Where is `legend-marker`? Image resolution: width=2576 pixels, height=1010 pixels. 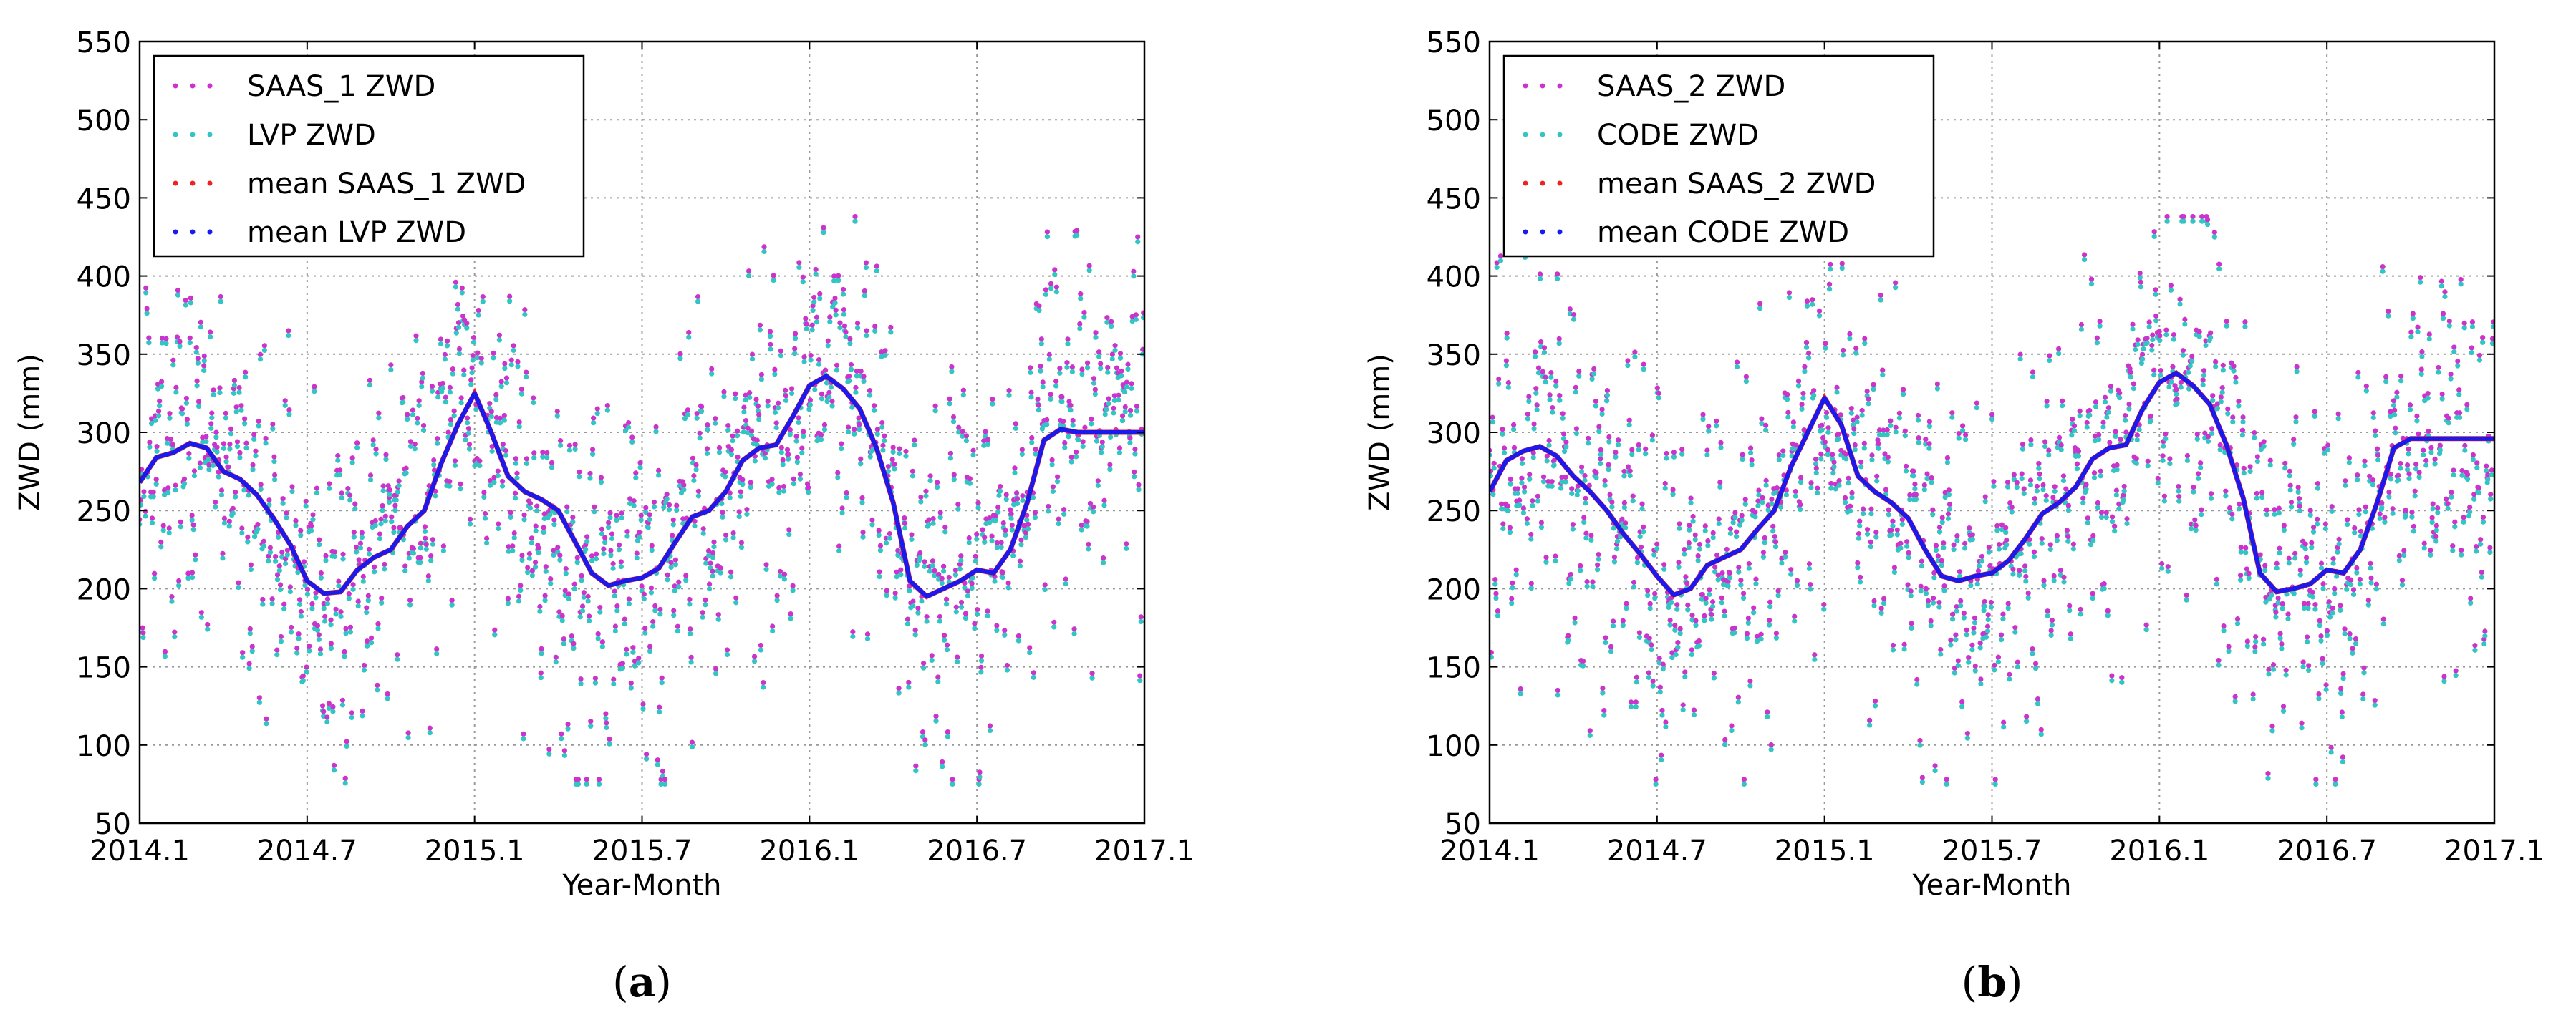 legend-marker is located at coordinates (210, 134).